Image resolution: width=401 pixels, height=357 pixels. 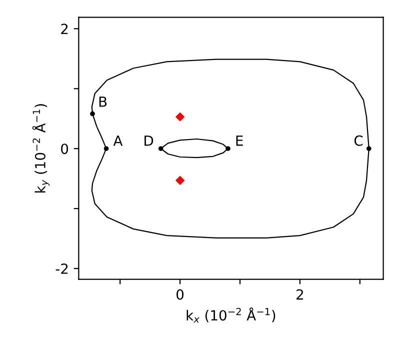 I want to click on y-tick-label: -2, so click(x=62, y=268).